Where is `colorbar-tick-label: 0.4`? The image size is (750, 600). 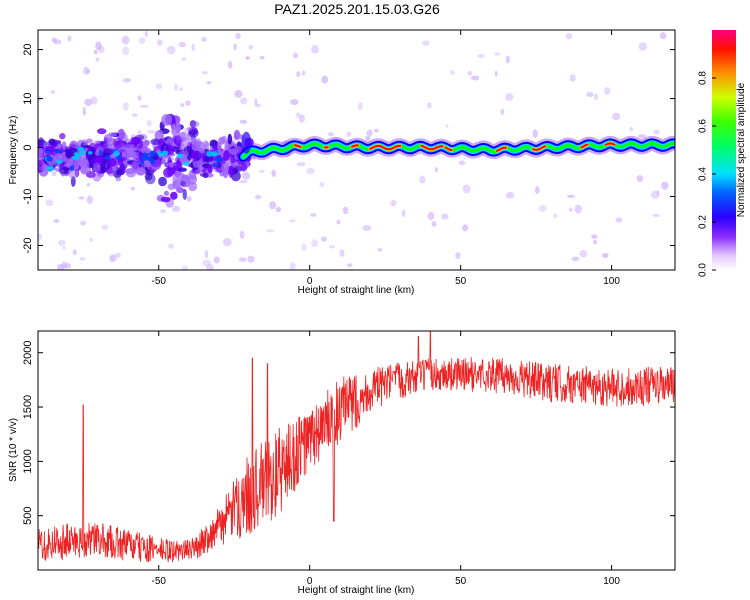 colorbar-tick-label: 0.4 is located at coordinates (703, 174).